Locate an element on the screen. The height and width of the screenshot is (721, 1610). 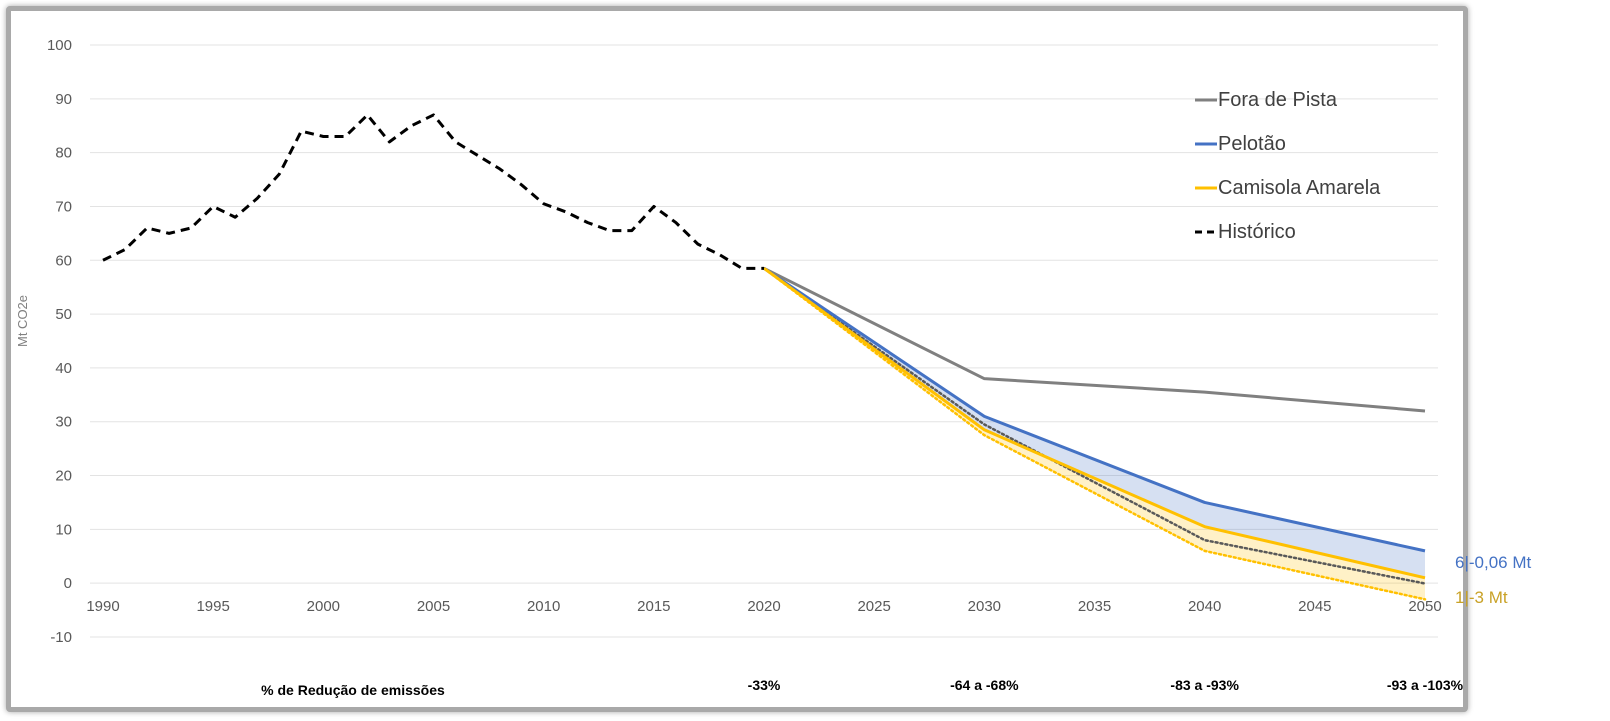
x-tick-label: 1990 is located at coordinates (102, 606).